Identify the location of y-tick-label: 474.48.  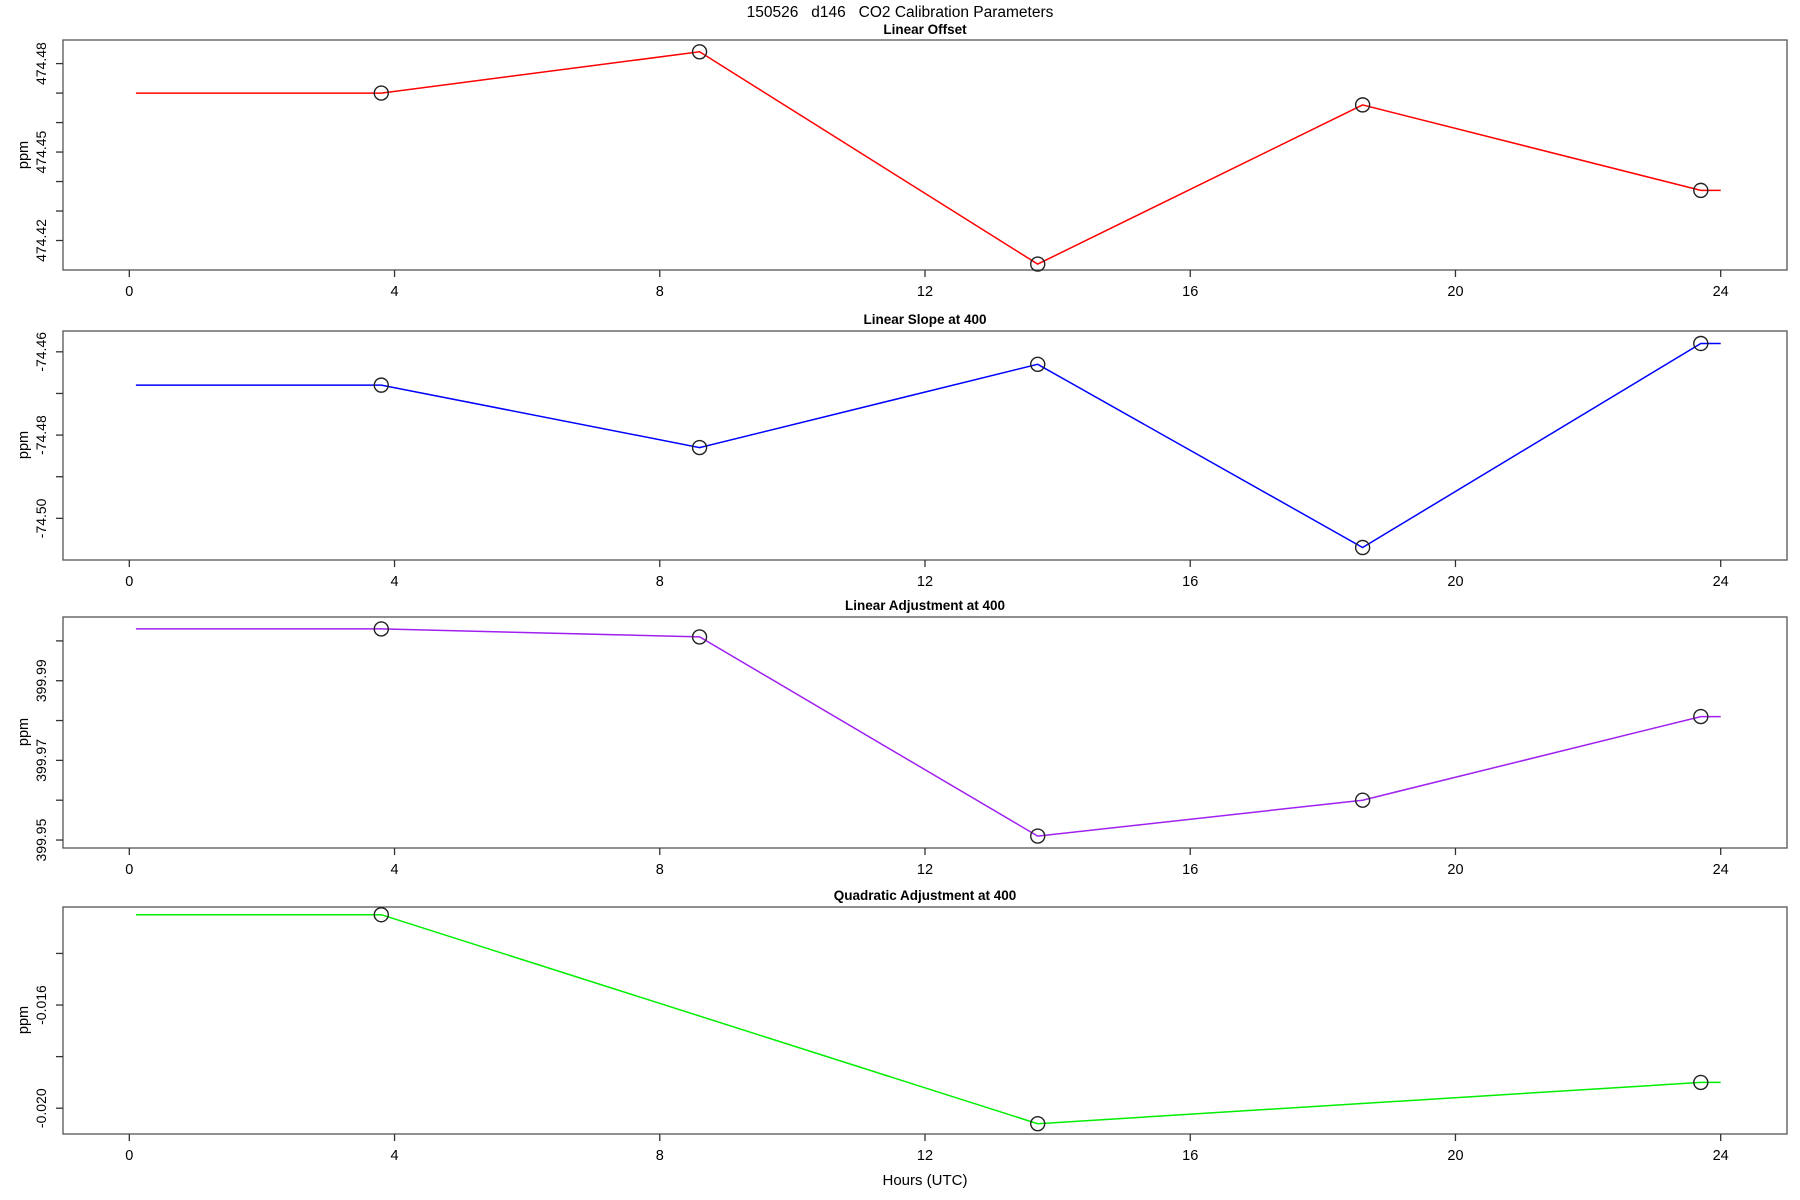
(41, 63).